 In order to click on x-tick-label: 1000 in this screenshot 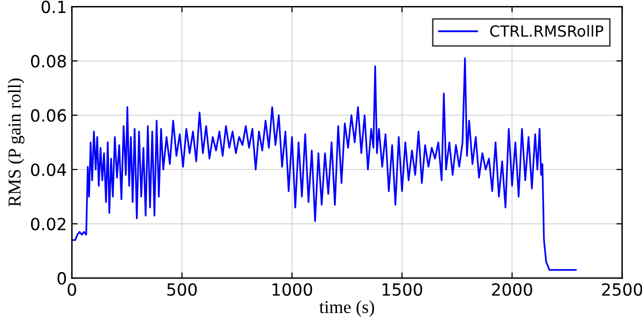, I will do `click(292, 289)`.